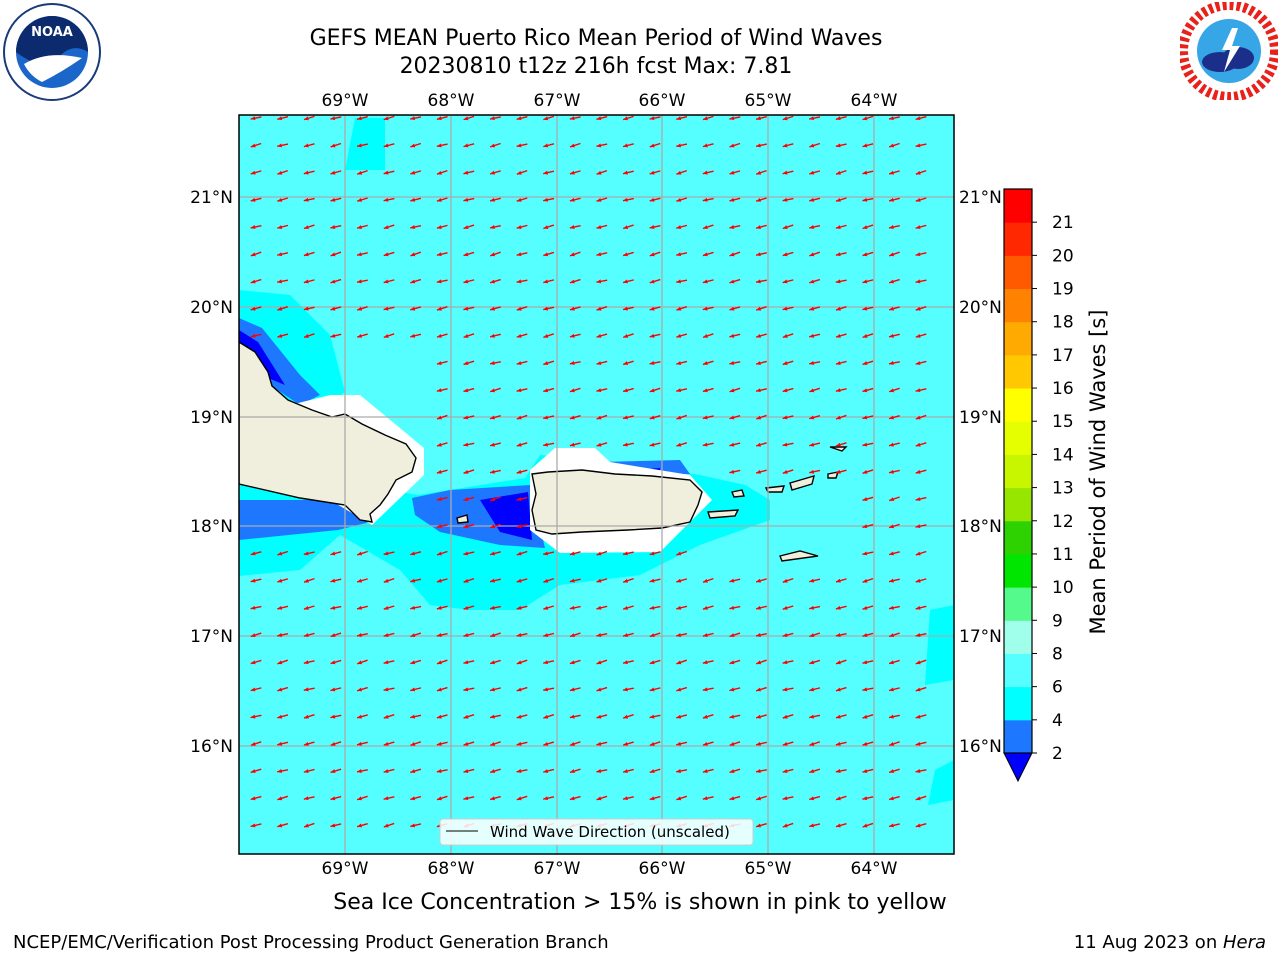 Image resolution: width=1280 pixels, height=960 pixels. I want to click on virgin-islands, so click(775, 489).